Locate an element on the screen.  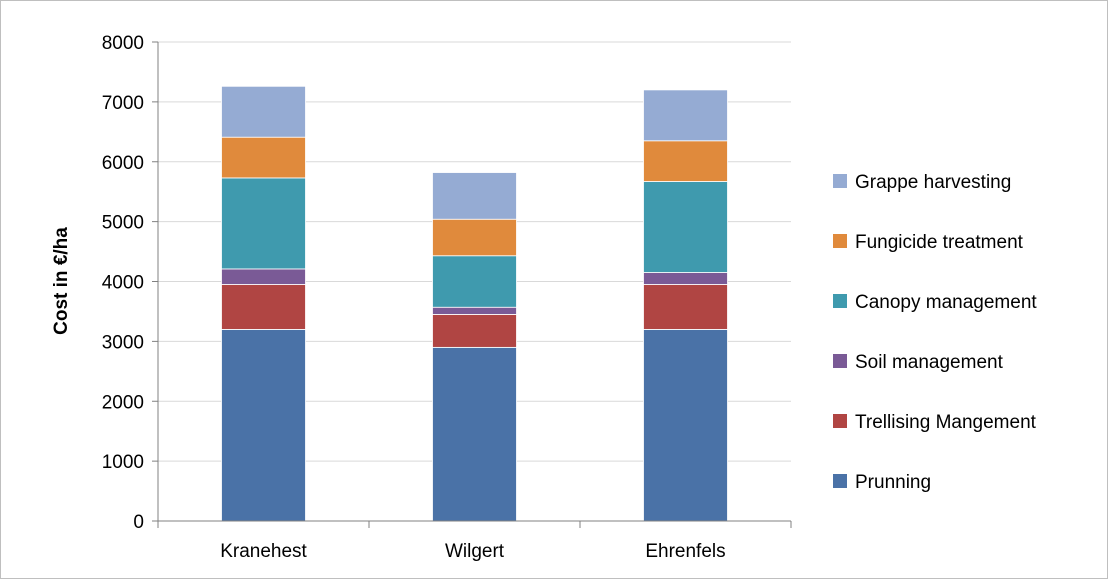
legend-label: Grappe harvesting is located at coordinates (933, 182).